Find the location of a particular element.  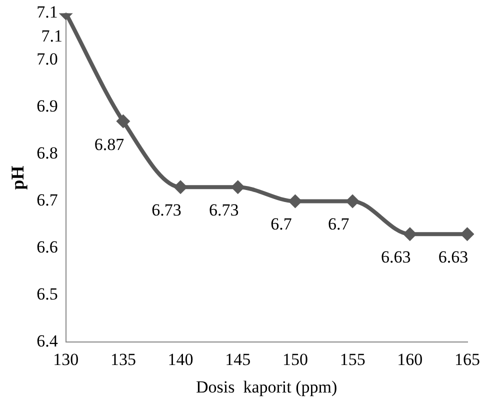

x-tick-label: 145 is located at coordinates (238, 359).